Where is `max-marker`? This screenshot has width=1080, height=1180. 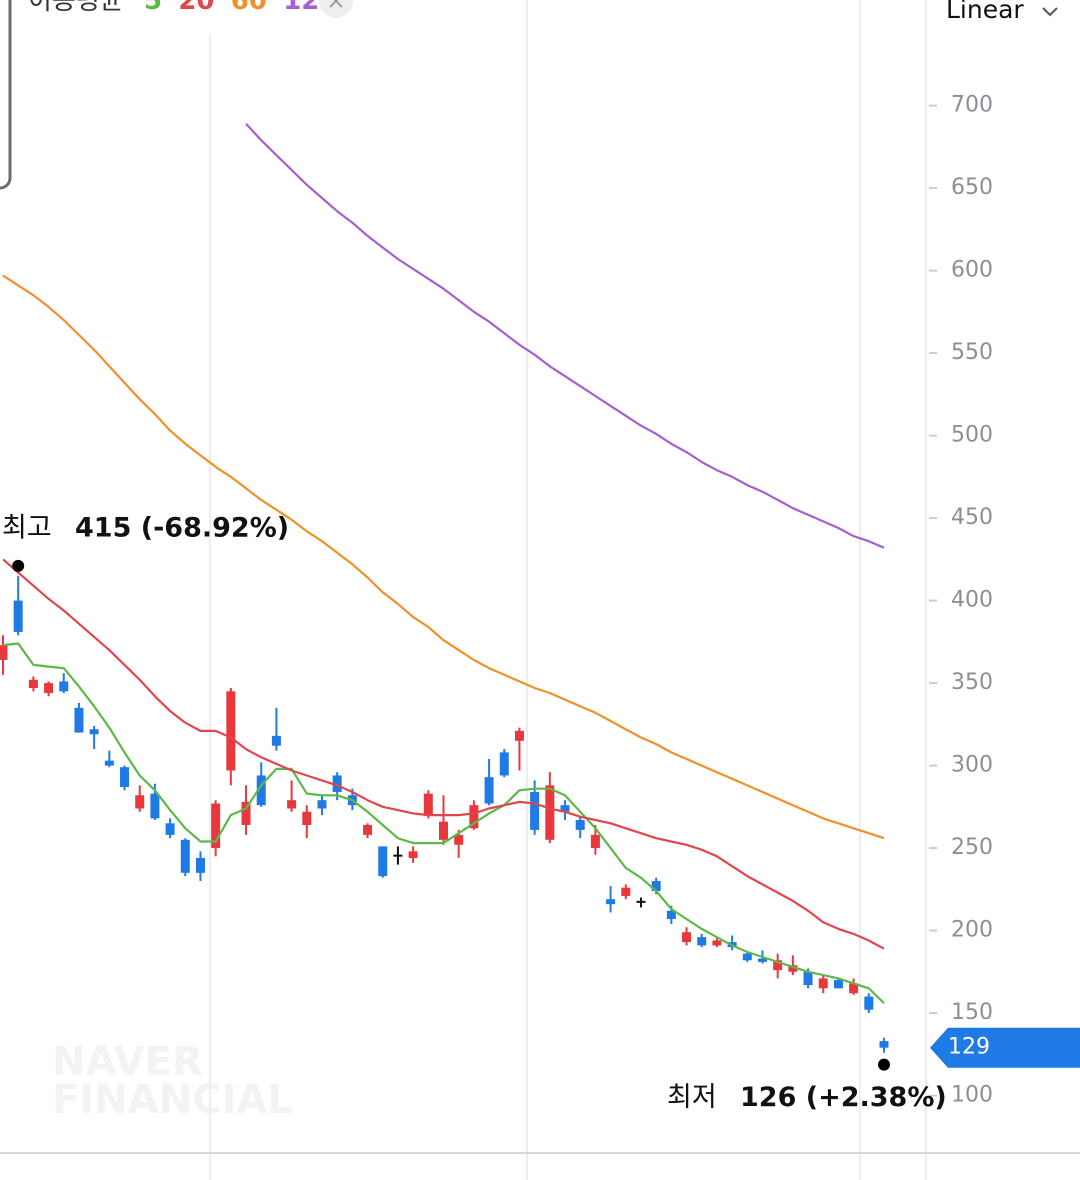
max-marker is located at coordinates (18, 565).